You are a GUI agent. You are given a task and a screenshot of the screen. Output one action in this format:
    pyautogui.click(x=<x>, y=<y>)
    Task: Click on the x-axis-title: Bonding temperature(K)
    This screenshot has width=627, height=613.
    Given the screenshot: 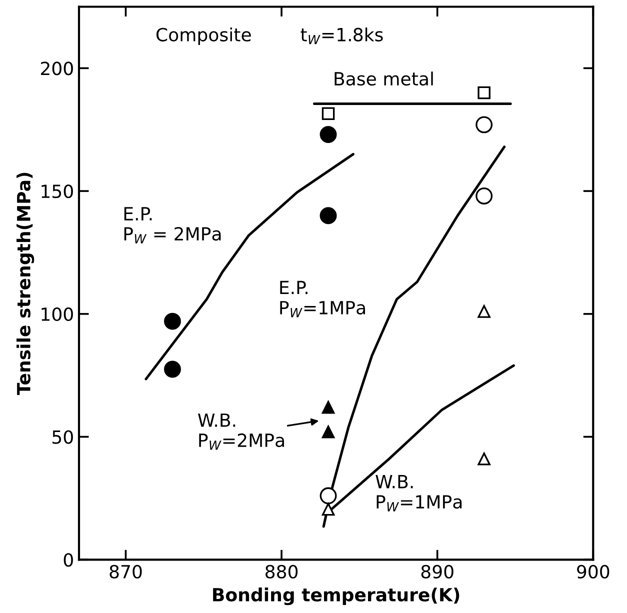 What is the action you would take?
    pyautogui.click(x=336, y=597)
    